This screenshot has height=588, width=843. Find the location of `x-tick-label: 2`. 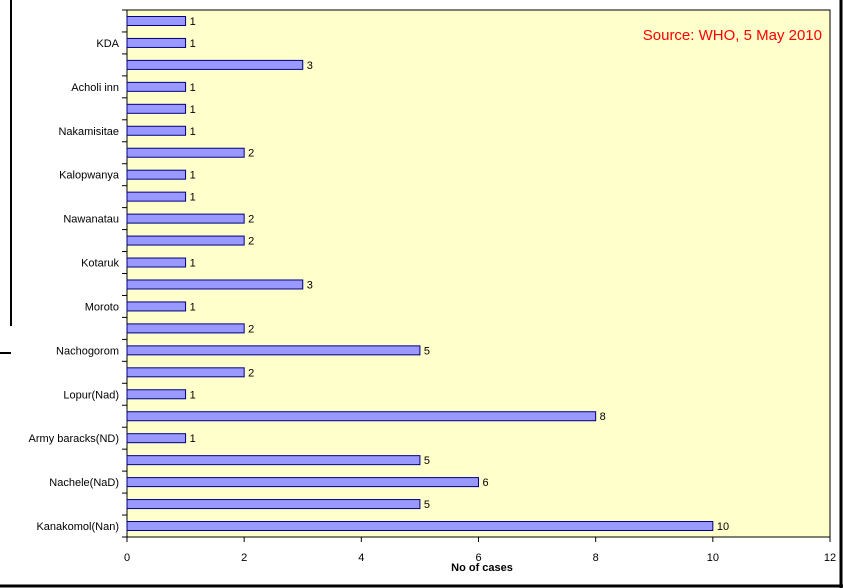

x-tick-label: 2 is located at coordinates (244, 558).